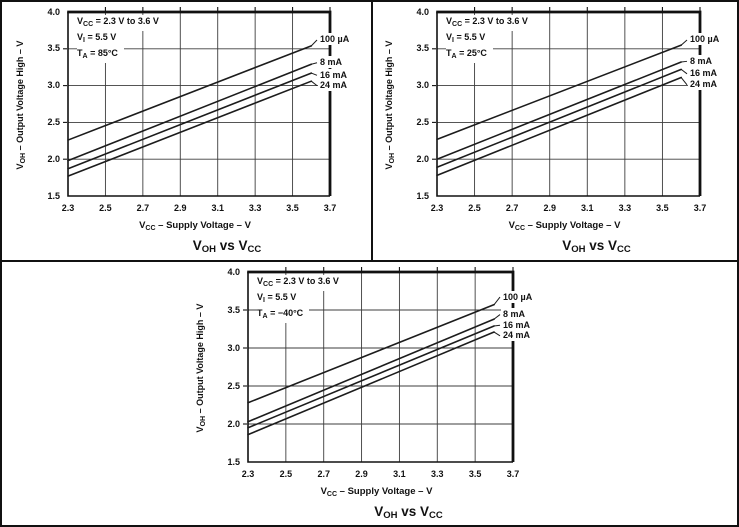 This screenshot has width=739, height=527. I want to click on test-condition-line: TA = 25°C, so click(469, 55).